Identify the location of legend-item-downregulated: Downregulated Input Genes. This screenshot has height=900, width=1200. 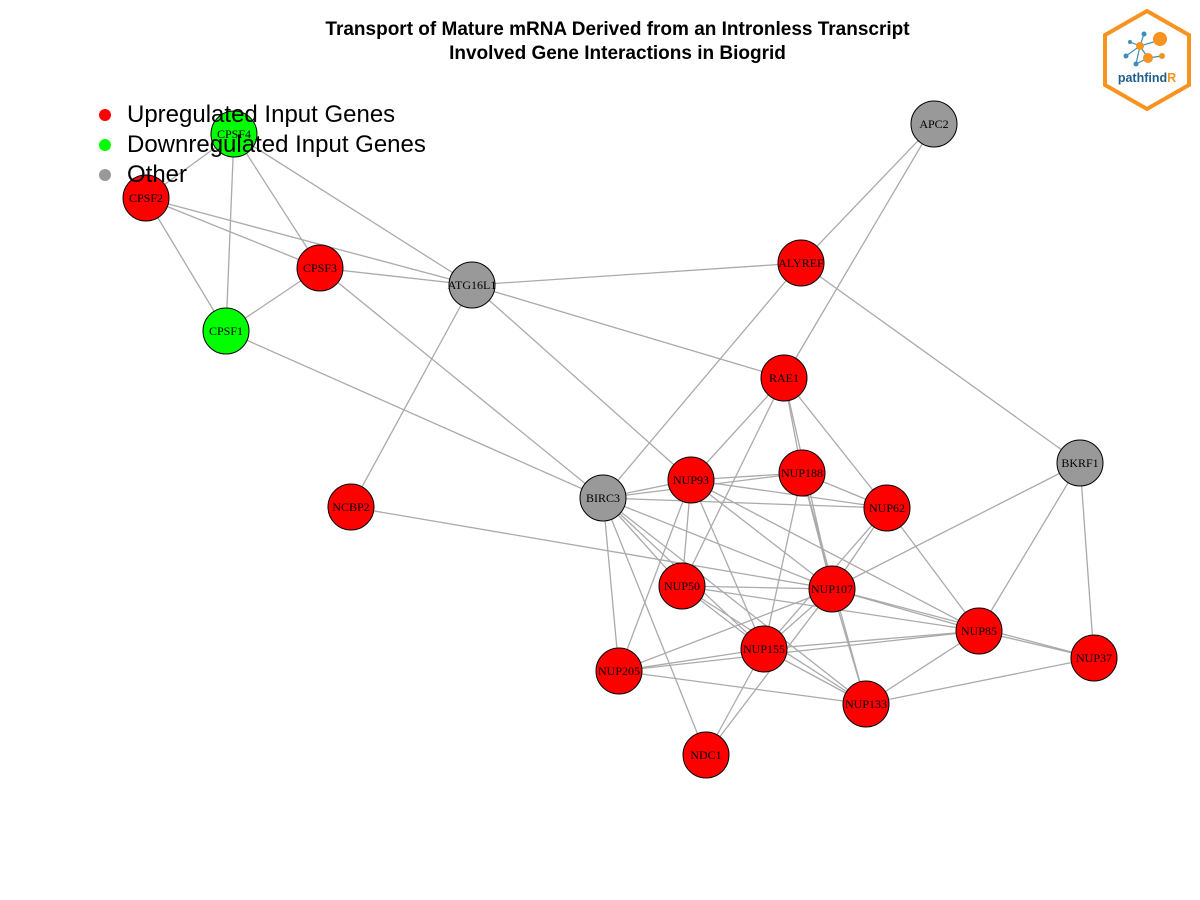
(261, 145).